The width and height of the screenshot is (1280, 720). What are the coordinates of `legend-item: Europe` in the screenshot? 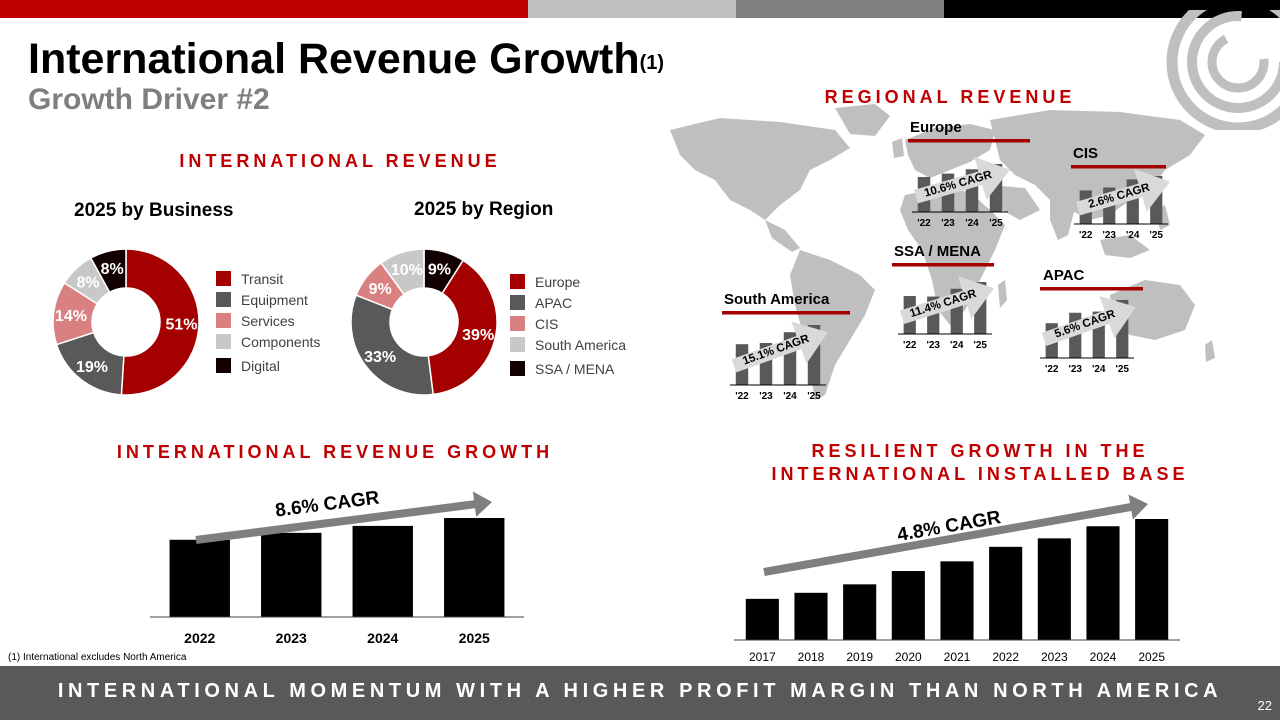 It's located at (568, 281).